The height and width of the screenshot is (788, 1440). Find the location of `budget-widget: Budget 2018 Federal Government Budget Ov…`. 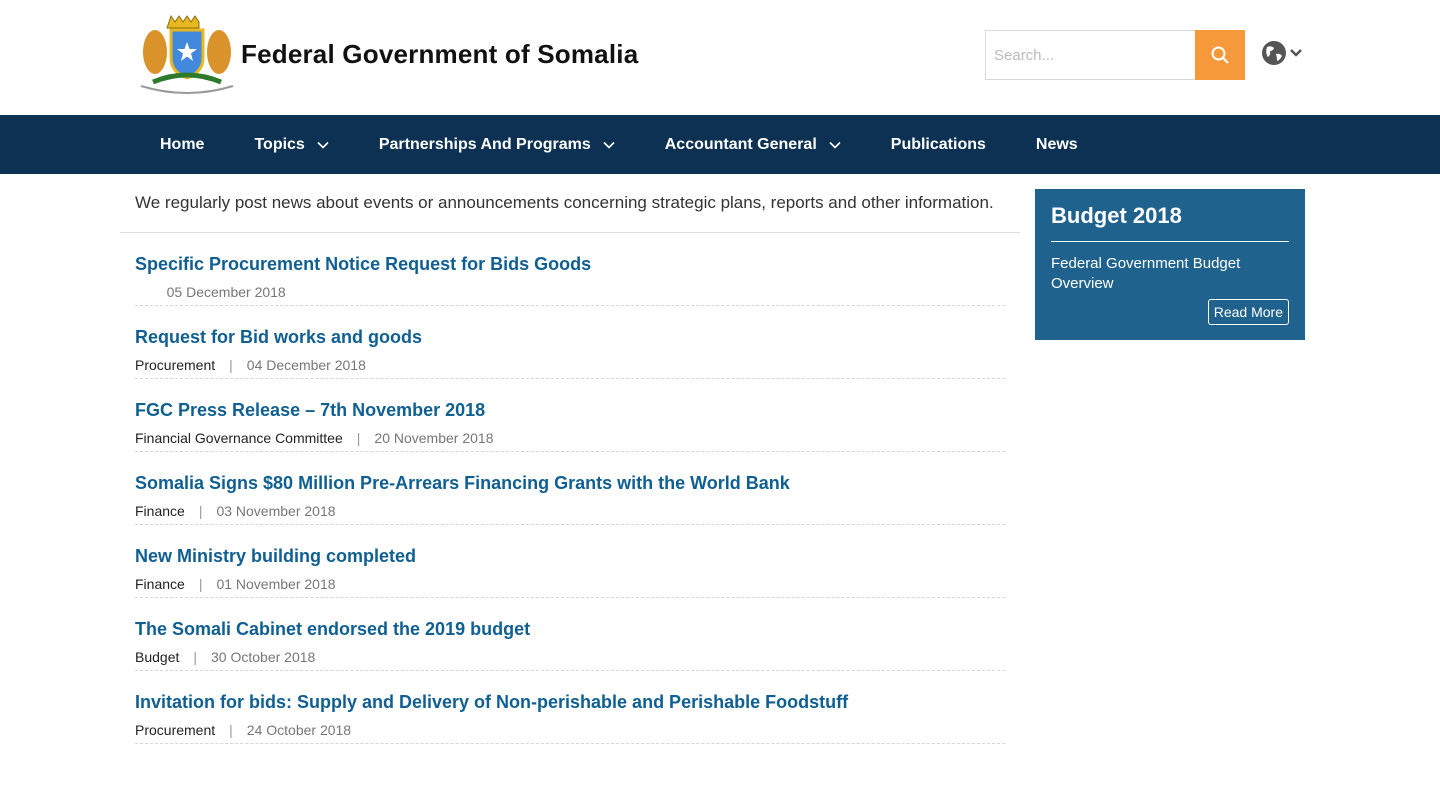

budget-widget: Budget 2018 Federal Government Budget Ov… is located at coordinates (1170, 264).